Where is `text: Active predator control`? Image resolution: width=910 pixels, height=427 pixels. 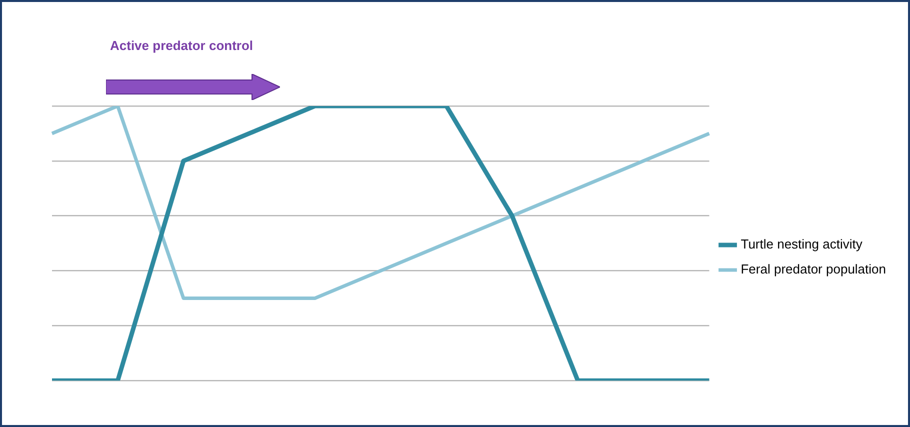
text: Active predator control is located at coordinates (182, 45).